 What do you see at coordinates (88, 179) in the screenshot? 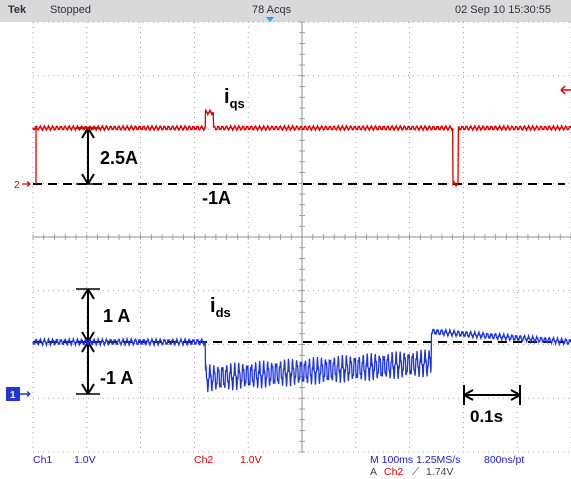
I see `step-arrow-top-head-bottom` at bounding box center [88, 179].